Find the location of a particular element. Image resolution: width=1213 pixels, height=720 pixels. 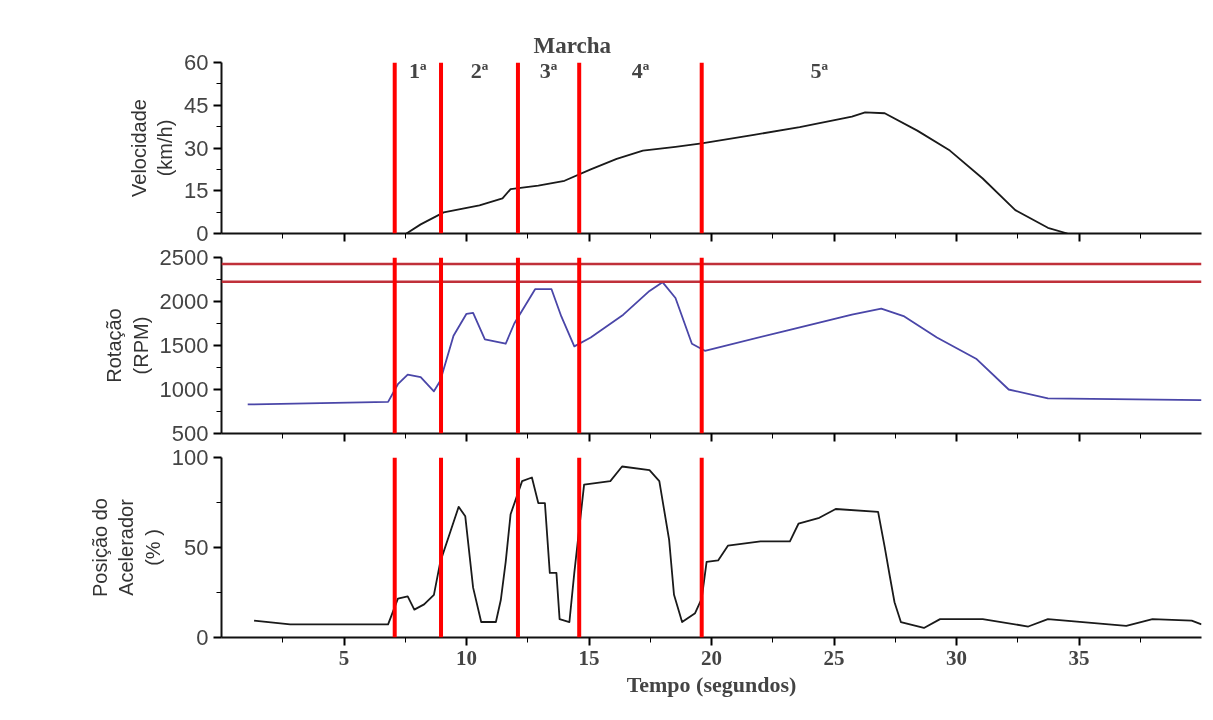

x-tick-label: 10 is located at coordinates (466, 657).